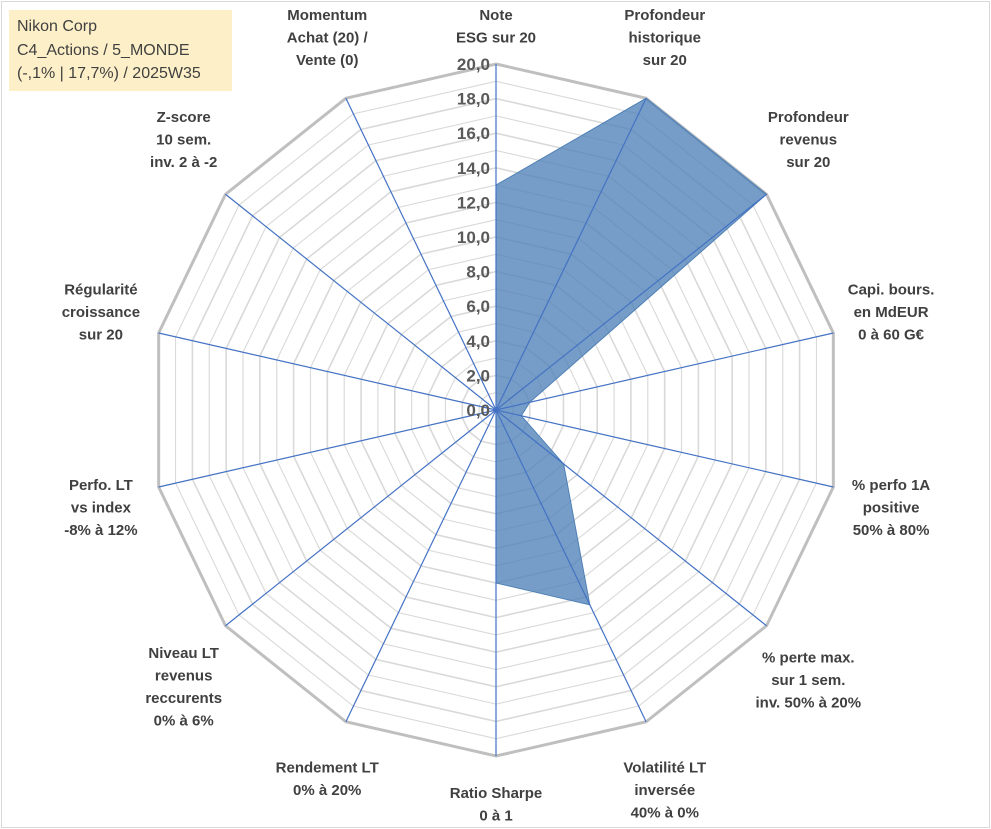 Image resolution: width=991 pixels, height=829 pixels. Describe the element at coordinates (473, 99) in the screenshot. I see `radial-tick-label: 18,0` at that location.